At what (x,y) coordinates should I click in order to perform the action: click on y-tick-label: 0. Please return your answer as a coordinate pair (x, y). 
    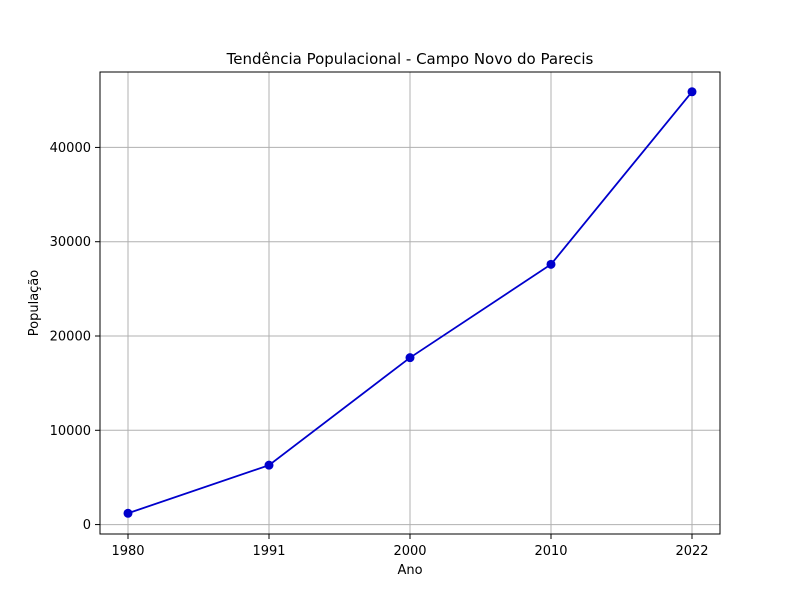
    Looking at the image, I should click on (87, 525).